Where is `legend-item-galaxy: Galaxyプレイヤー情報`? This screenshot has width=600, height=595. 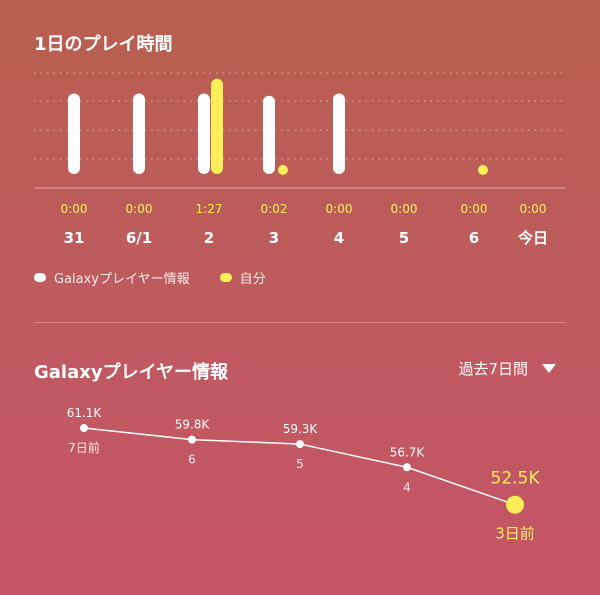
legend-item-galaxy: Galaxyプレイヤー情報 is located at coordinates (112, 277).